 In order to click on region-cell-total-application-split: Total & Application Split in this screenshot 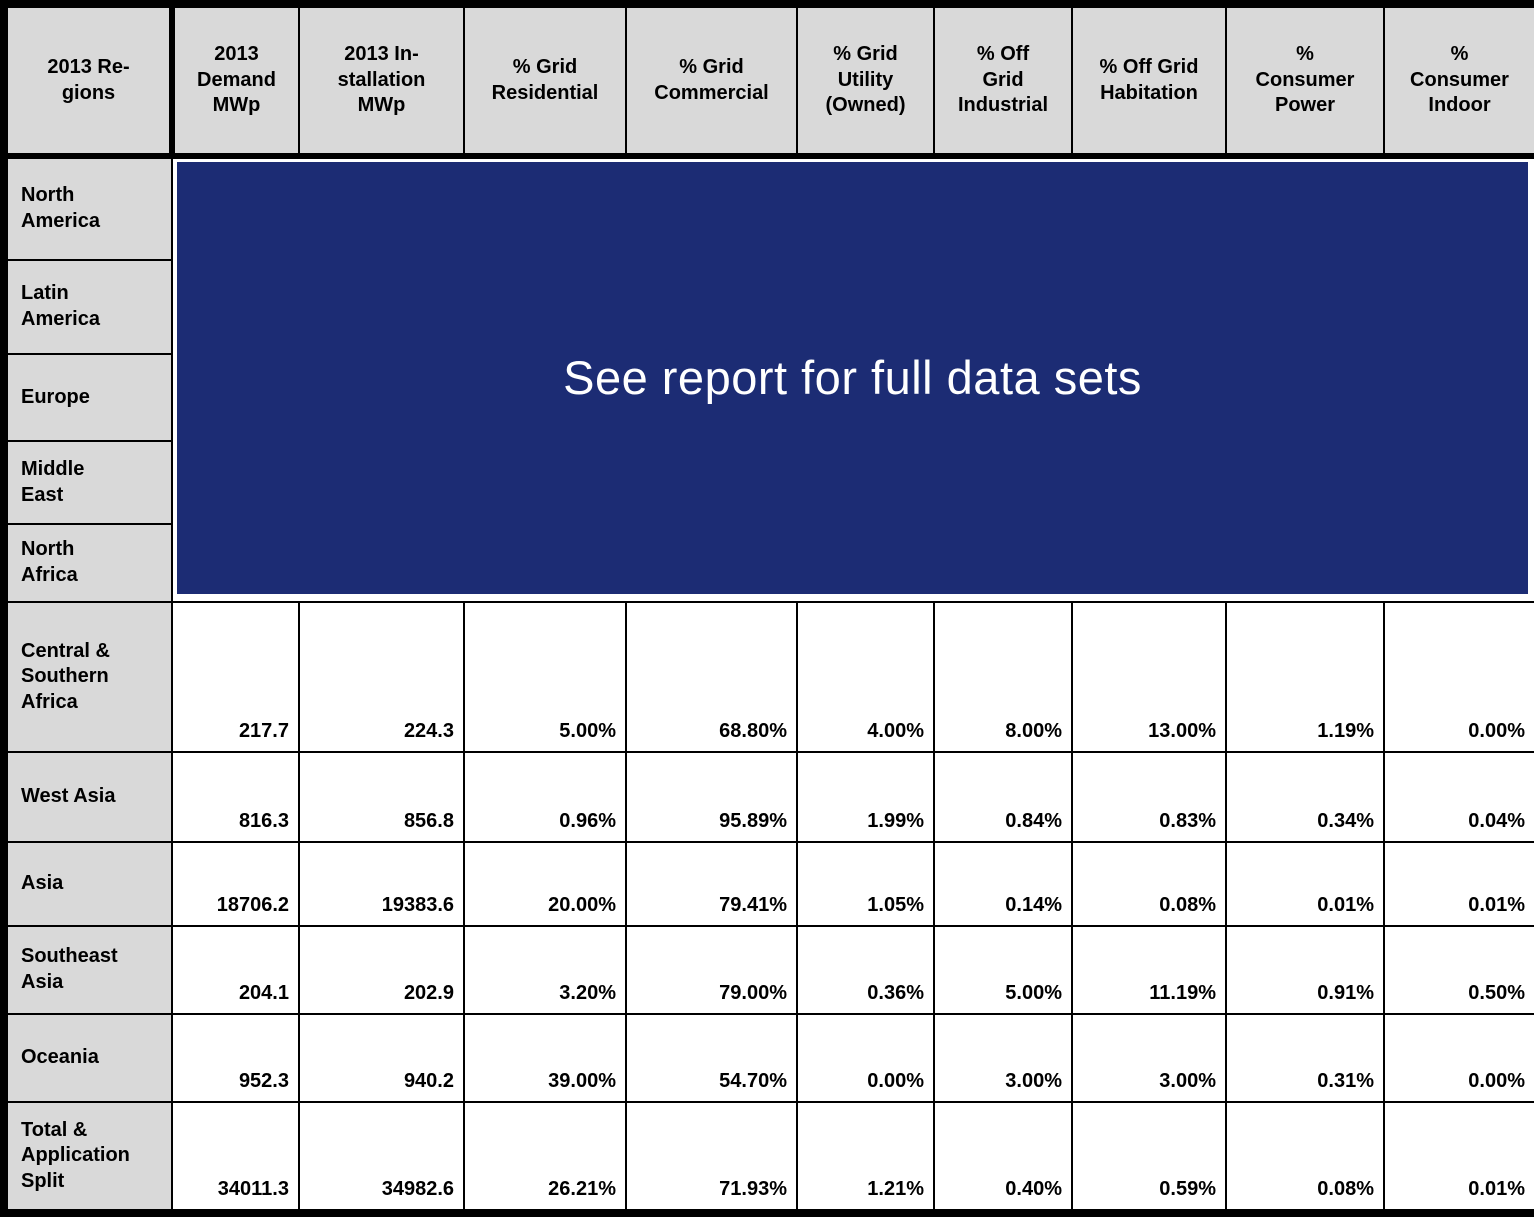, I will do `click(88, 1157)`.